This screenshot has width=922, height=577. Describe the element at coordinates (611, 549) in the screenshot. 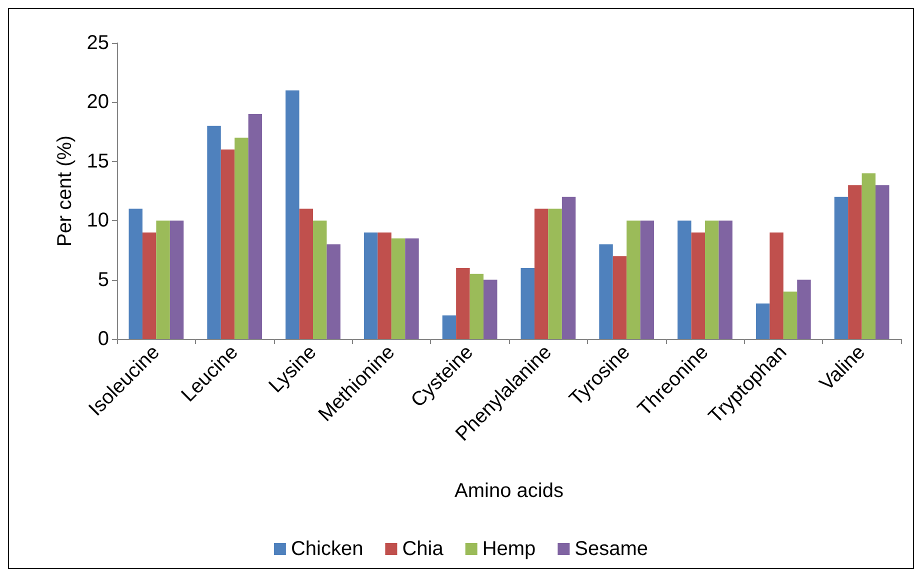

I see `legend-label: Sesame` at that location.